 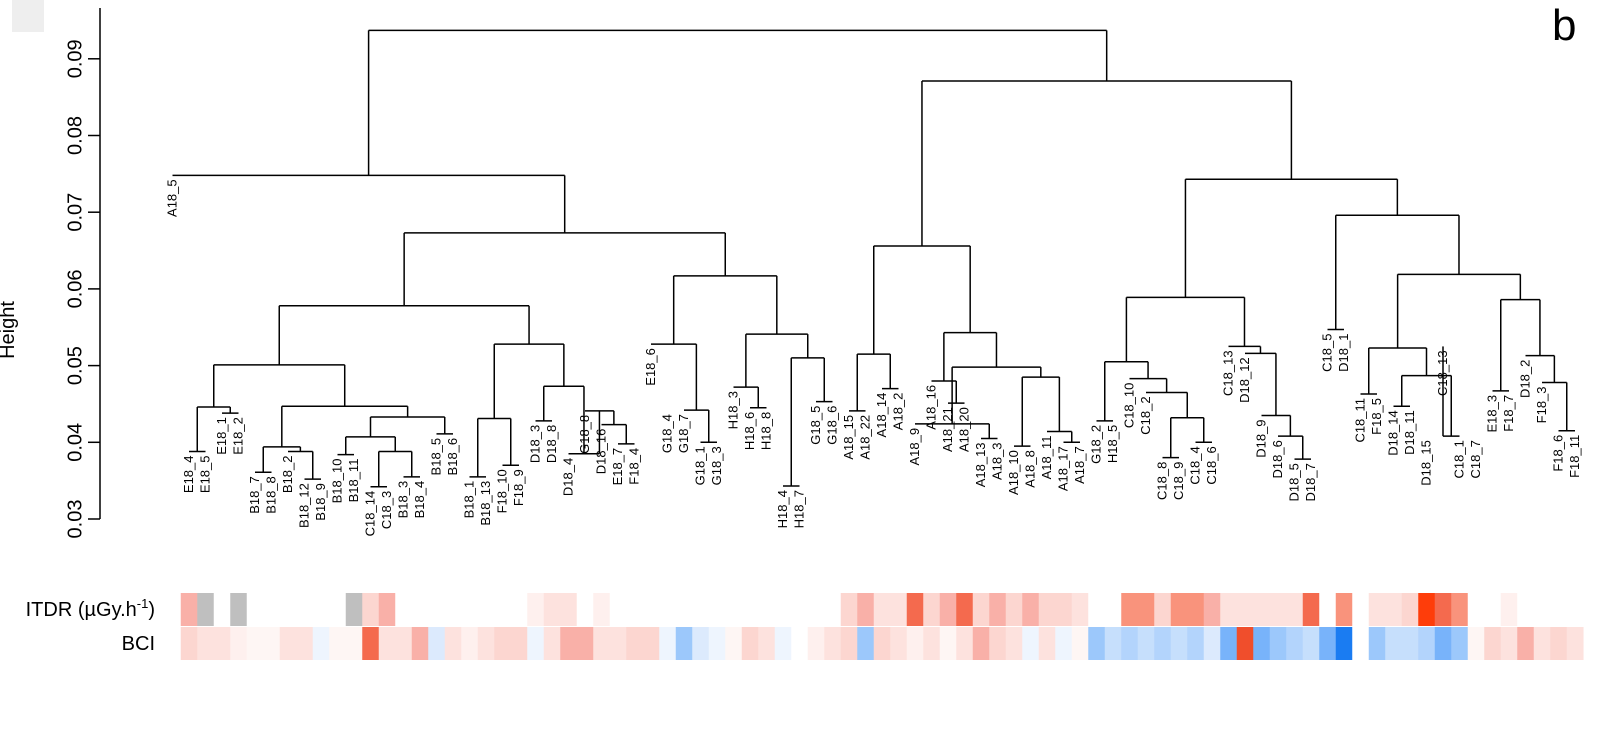 I want to click on panel-label: b, so click(x=1564, y=25).